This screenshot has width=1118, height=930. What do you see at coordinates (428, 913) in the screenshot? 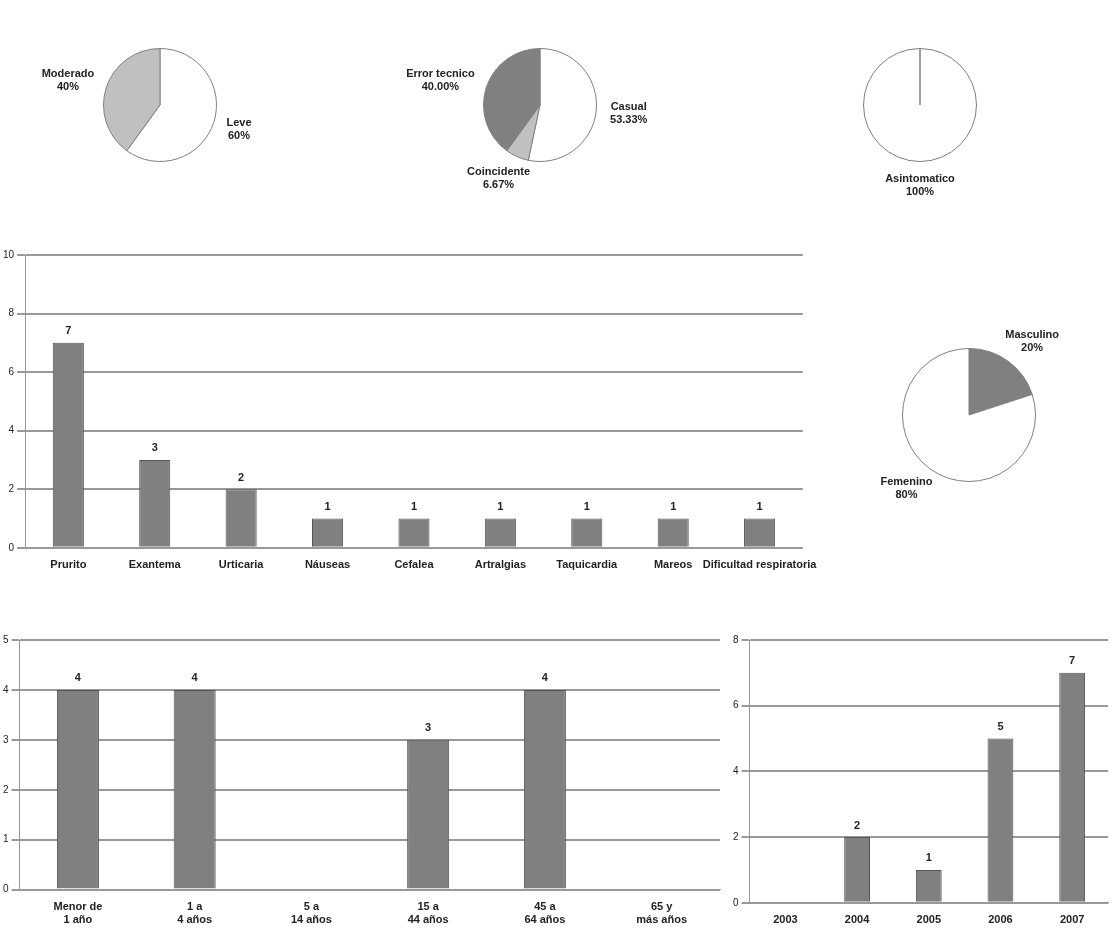
I see `x-tick-label: 15 a 44 años` at bounding box center [428, 913].